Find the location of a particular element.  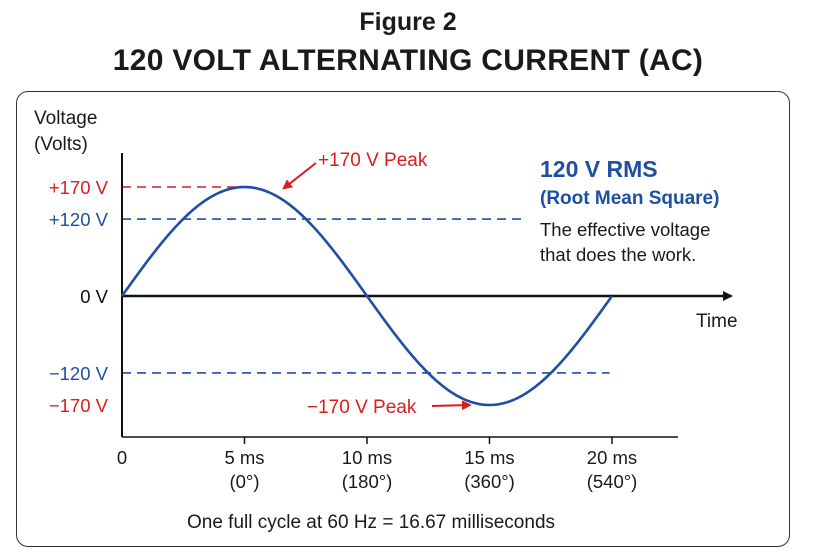

y-tick-label: +120 V is located at coordinates (79, 219).